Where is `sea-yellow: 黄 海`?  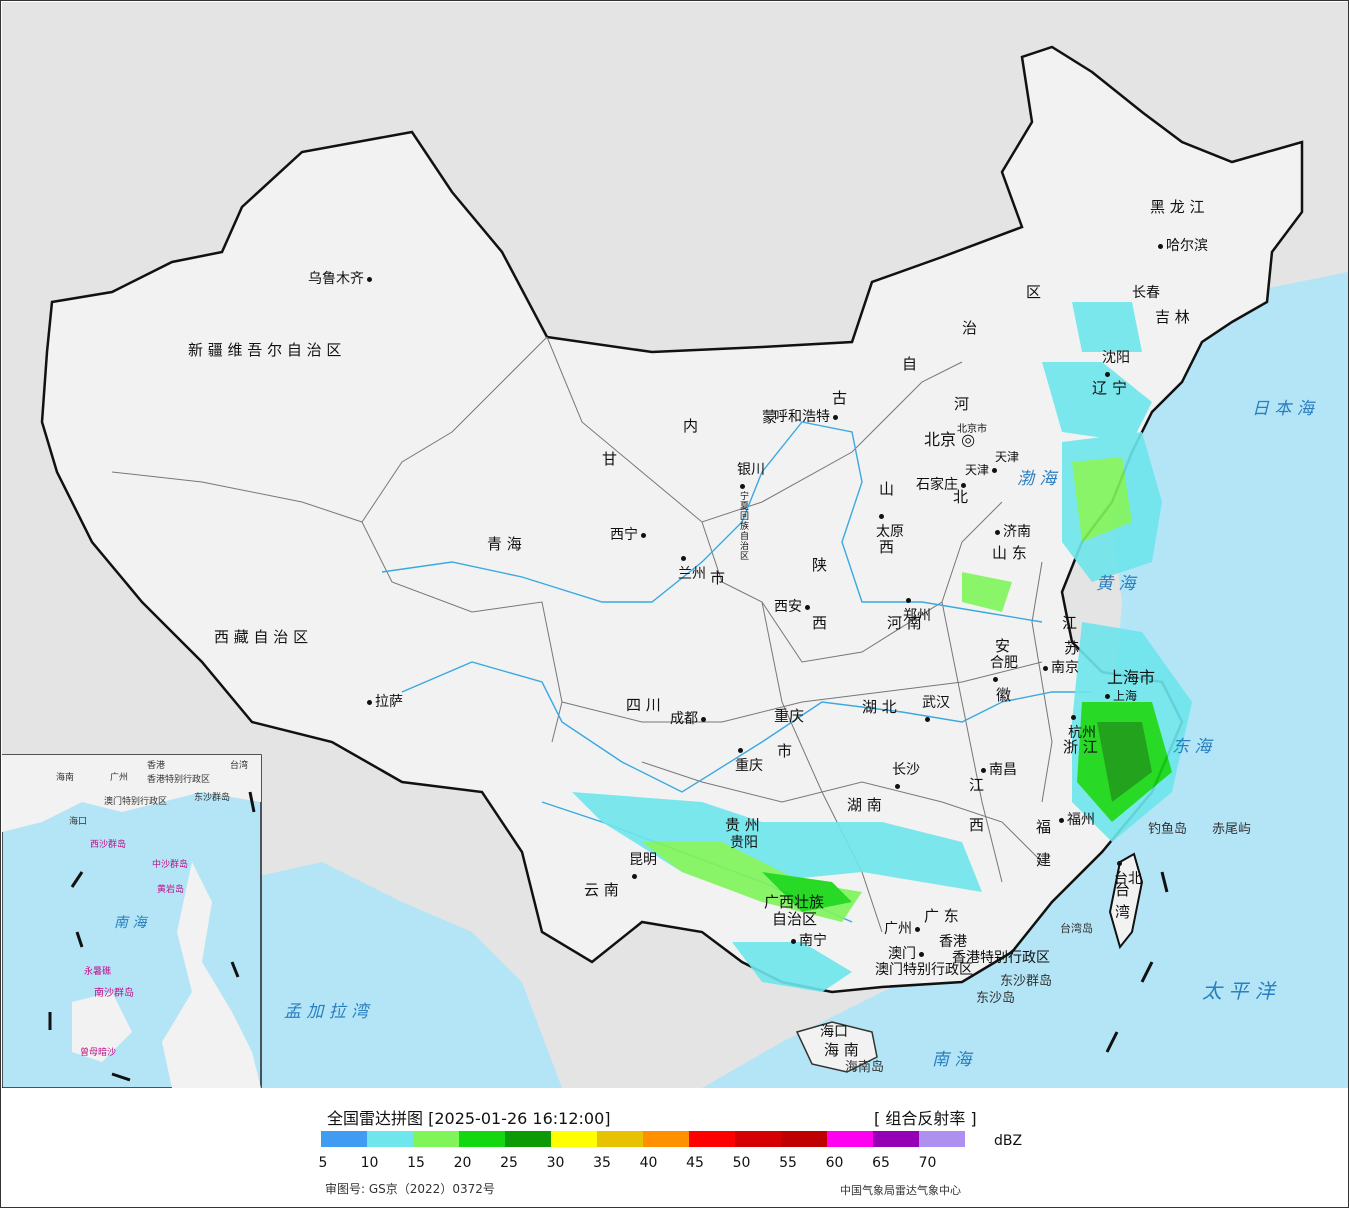 sea-yellow: 黄 海 is located at coordinates (1116, 584).